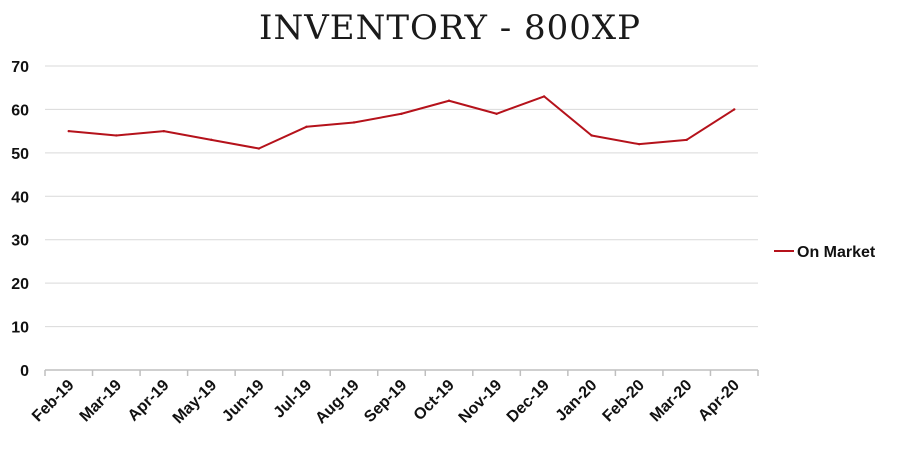 The image size is (900, 450). What do you see at coordinates (20, 219) in the screenshot?
I see `y-axis: 0 10 20 30 40 50 60 70` at bounding box center [20, 219].